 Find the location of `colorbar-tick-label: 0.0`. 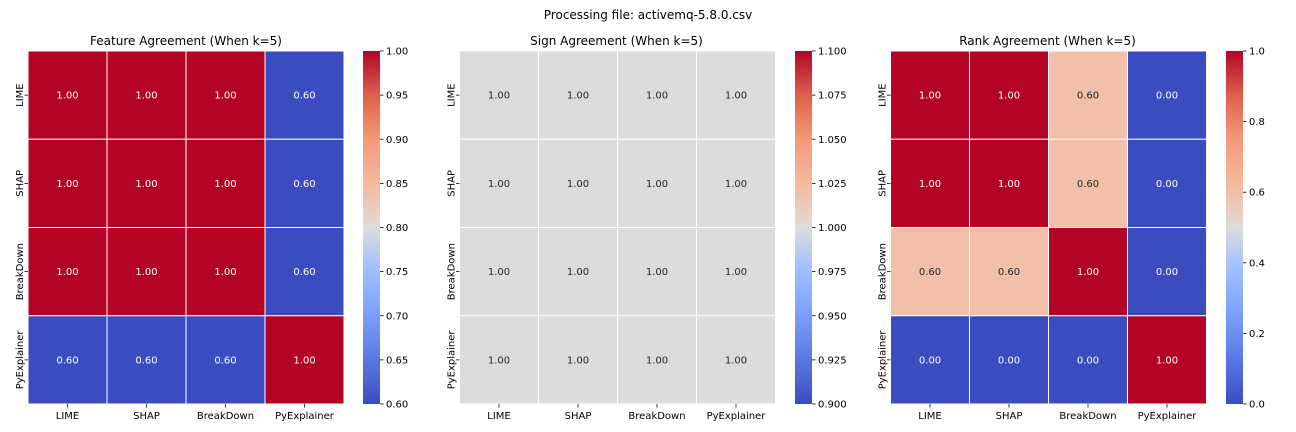

colorbar-tick-label: 0.0 is located at coordinates (1257, 405).